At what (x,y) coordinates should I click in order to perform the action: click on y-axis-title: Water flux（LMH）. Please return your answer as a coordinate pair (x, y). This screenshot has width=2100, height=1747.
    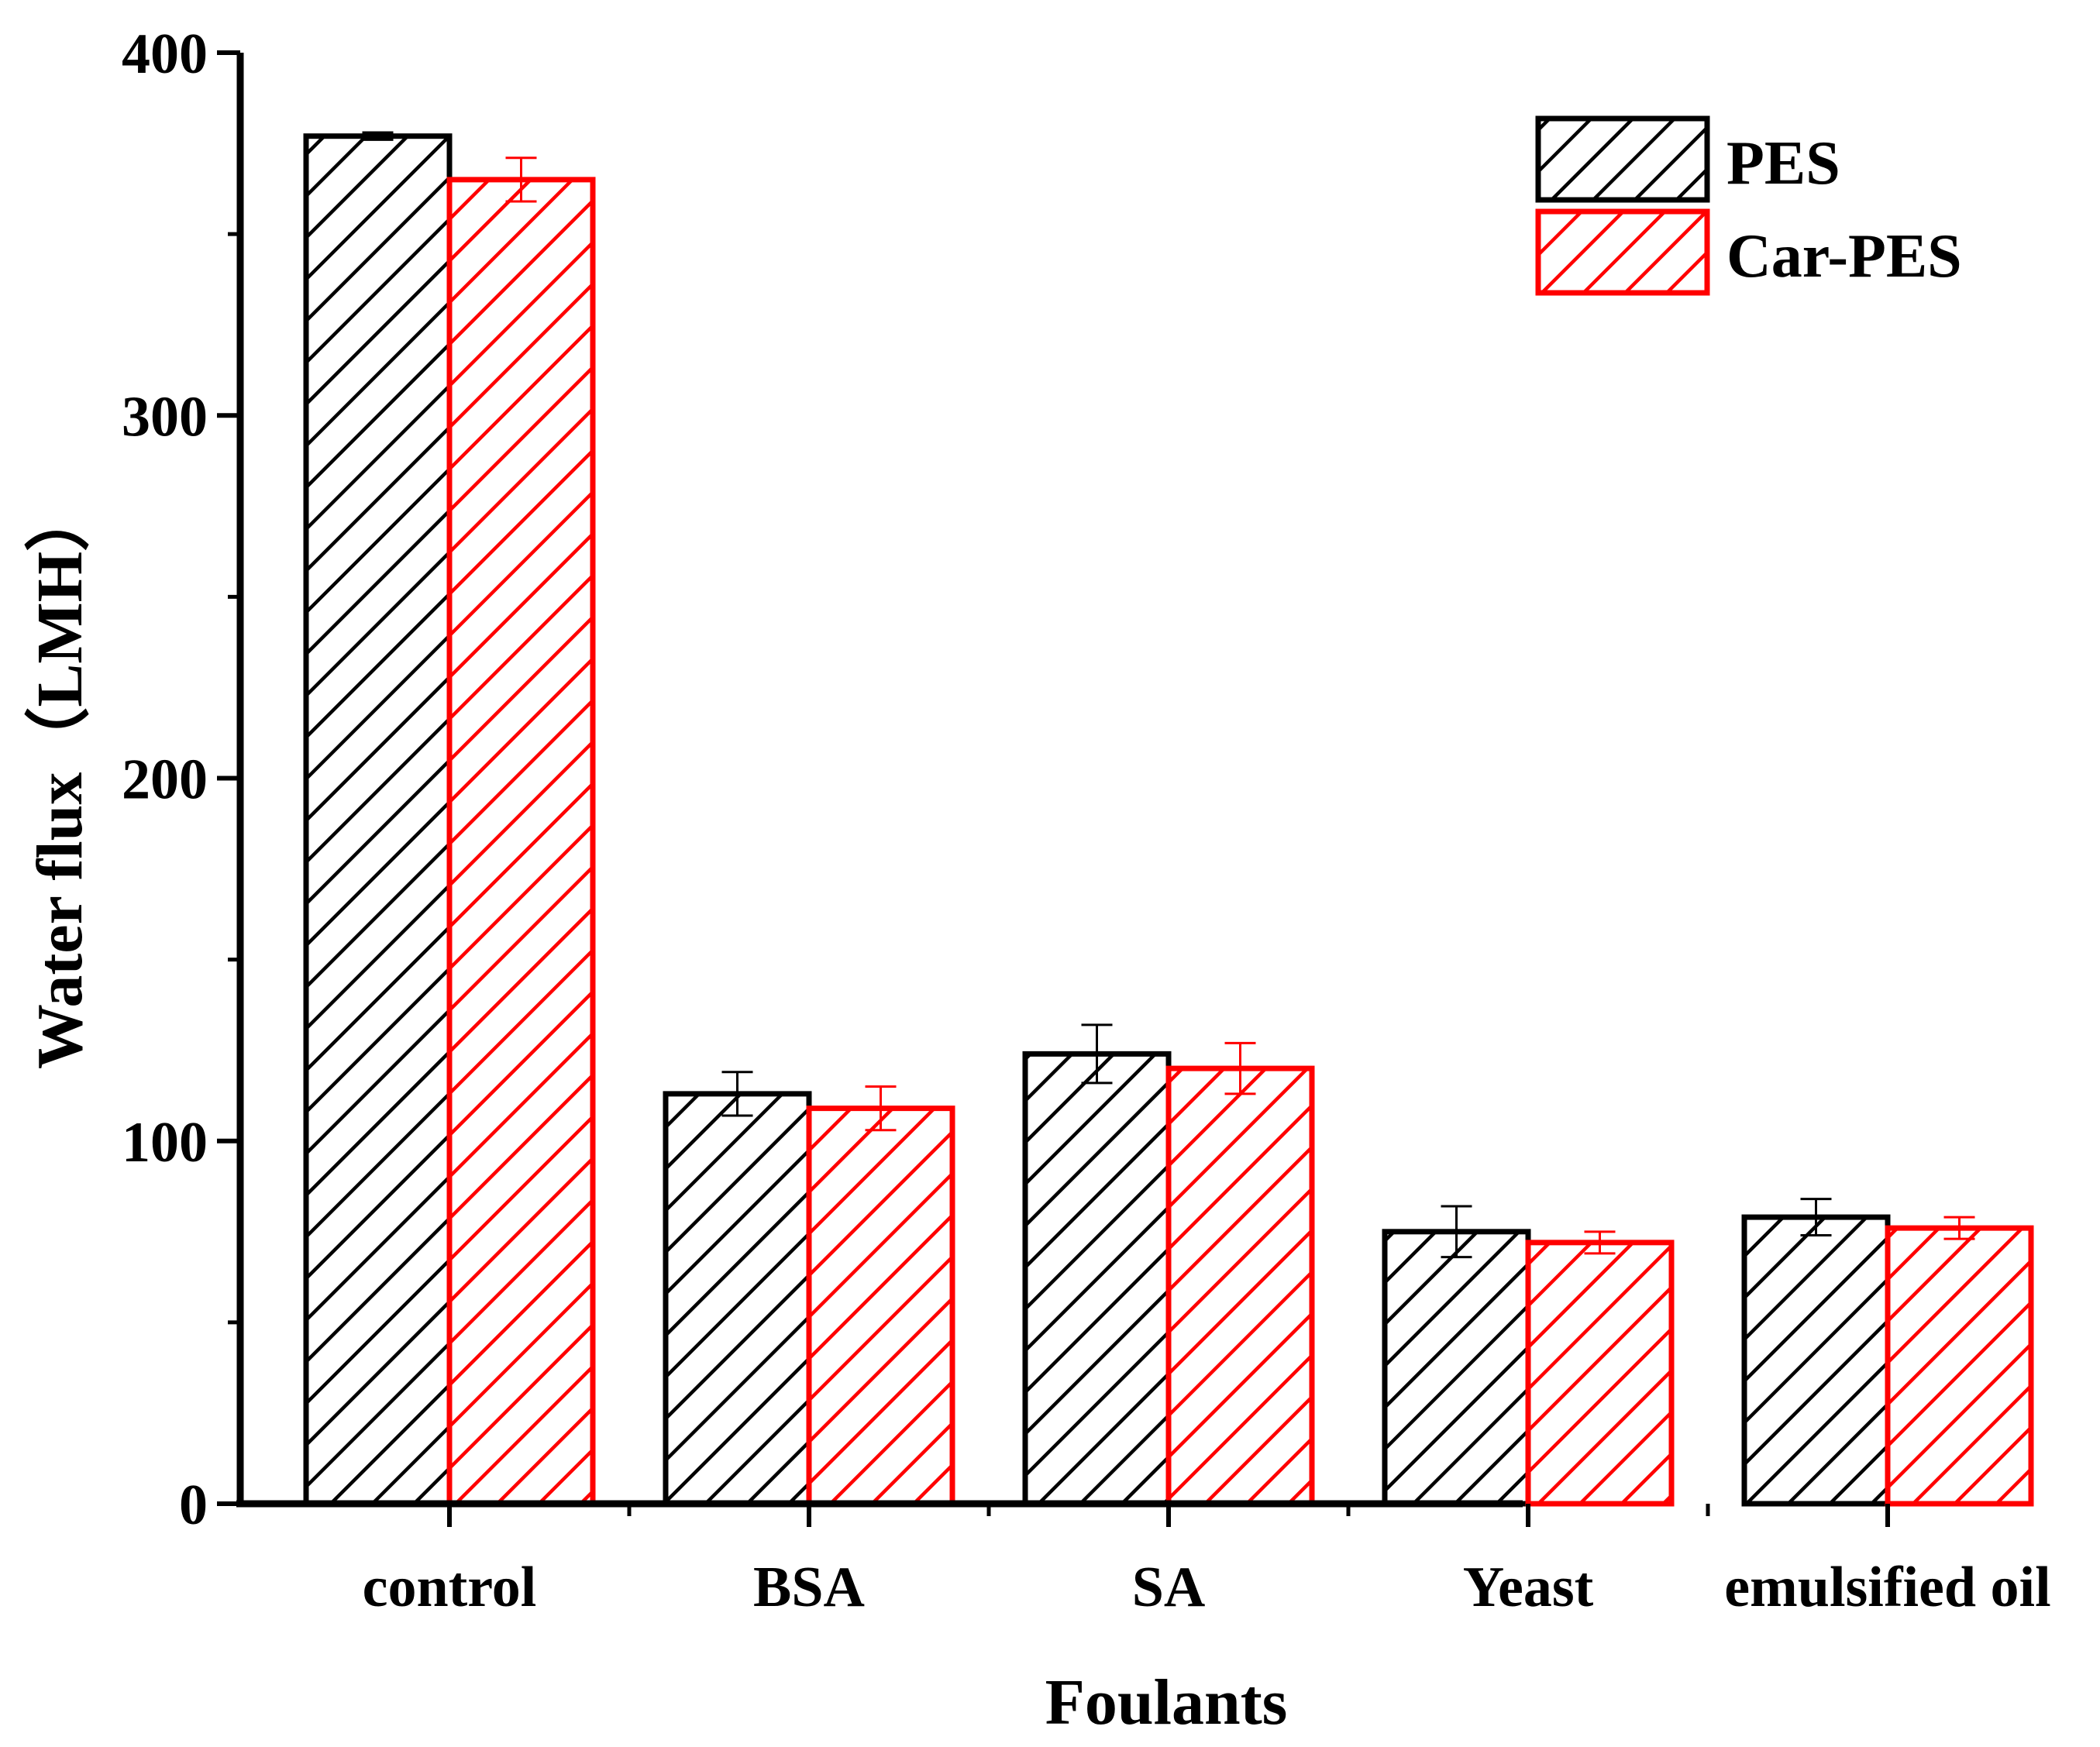
    Looking at the image, I should click on (60, 778).